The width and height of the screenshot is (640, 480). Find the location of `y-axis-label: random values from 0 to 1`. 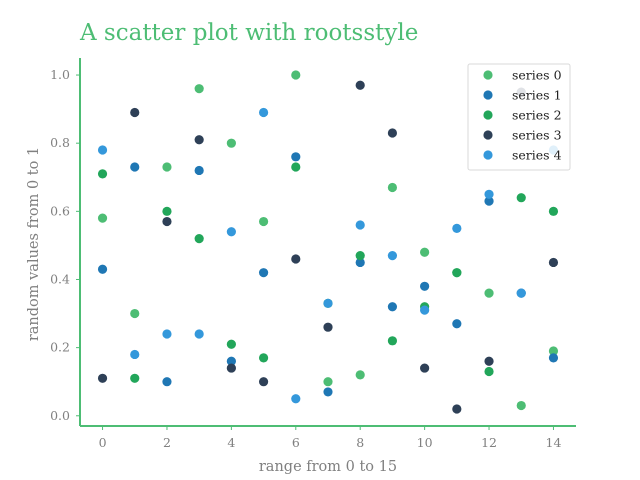

y-axis-label: random values from 0 to 1 is located at coordinates (34, 244).